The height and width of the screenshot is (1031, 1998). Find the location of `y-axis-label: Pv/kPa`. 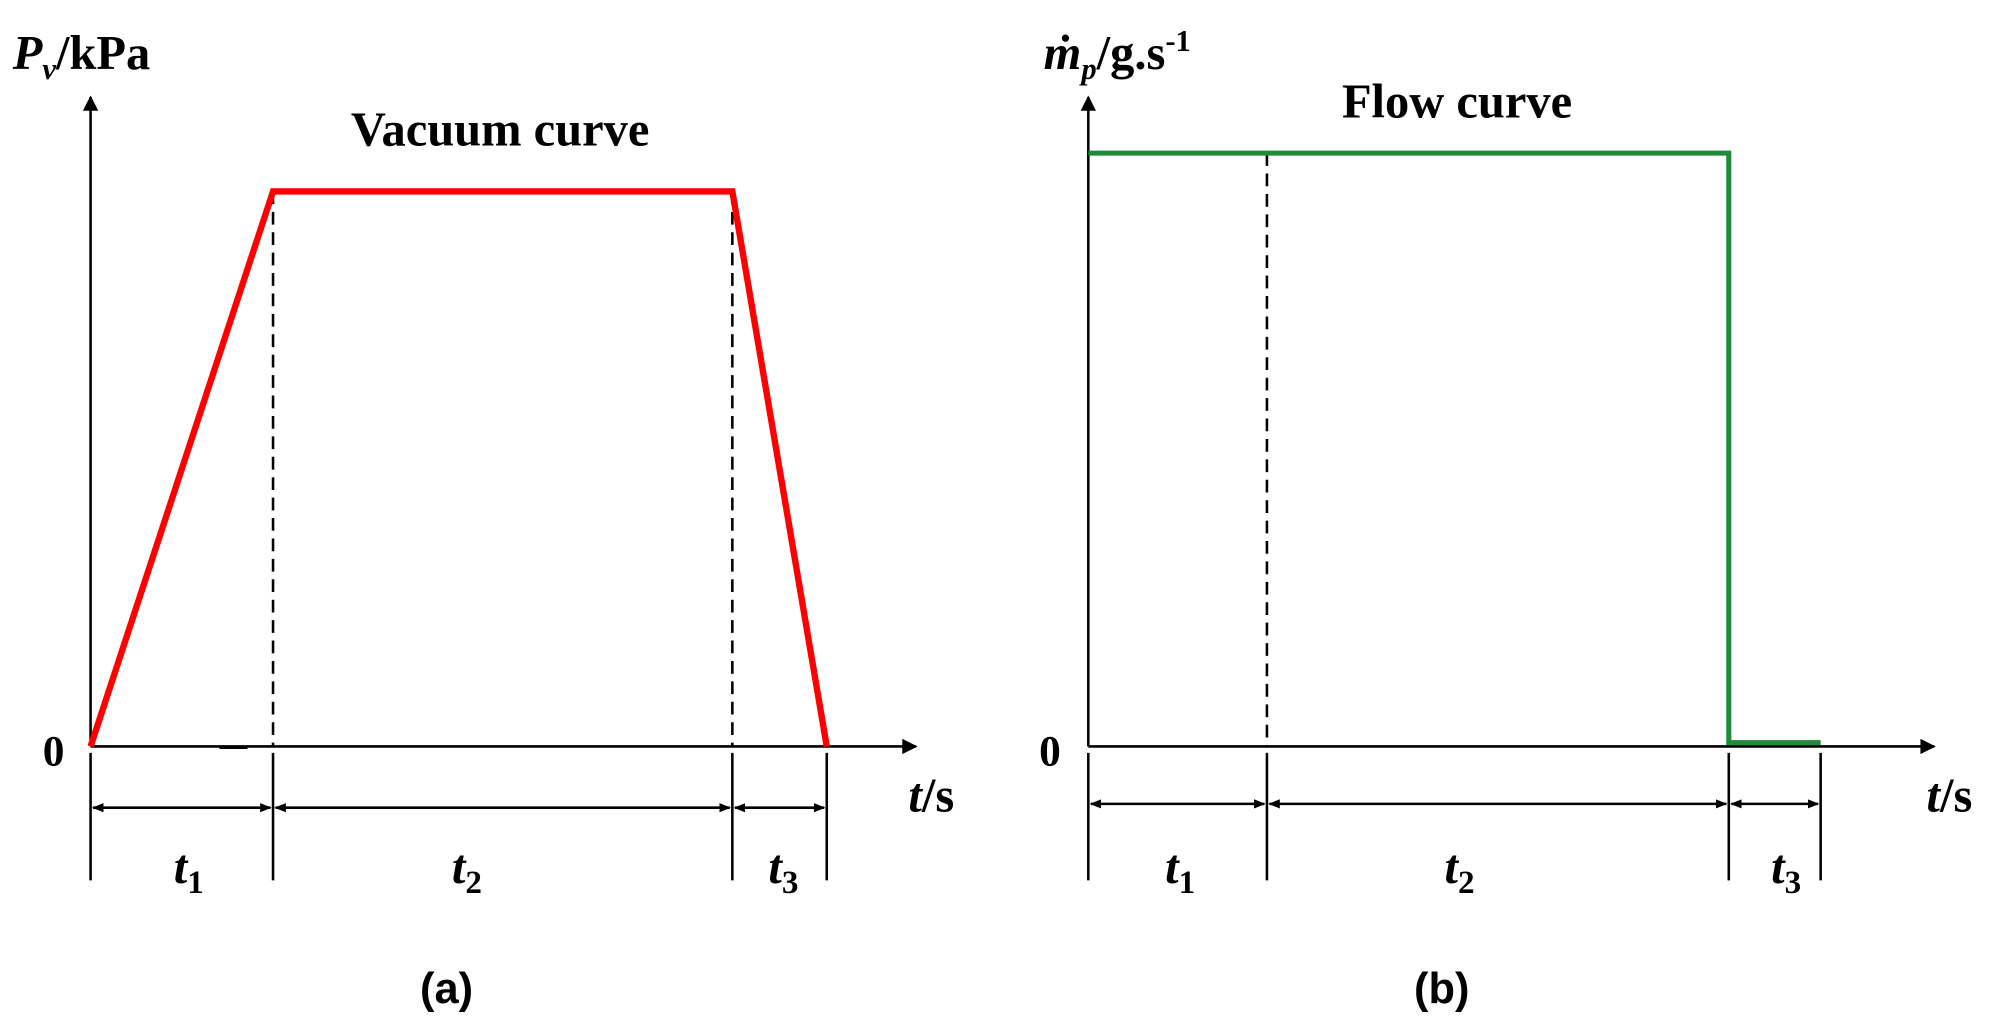

y-axis-label: Pv/kPa is located at coordinates (81, 56).